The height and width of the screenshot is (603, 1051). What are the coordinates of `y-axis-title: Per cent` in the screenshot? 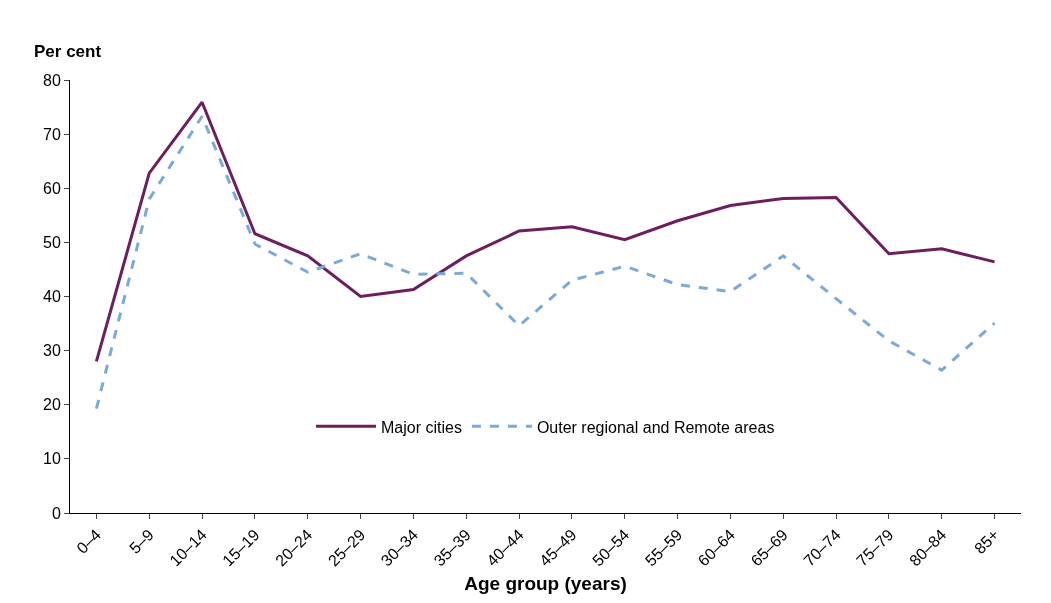 It's located at (68, 51).